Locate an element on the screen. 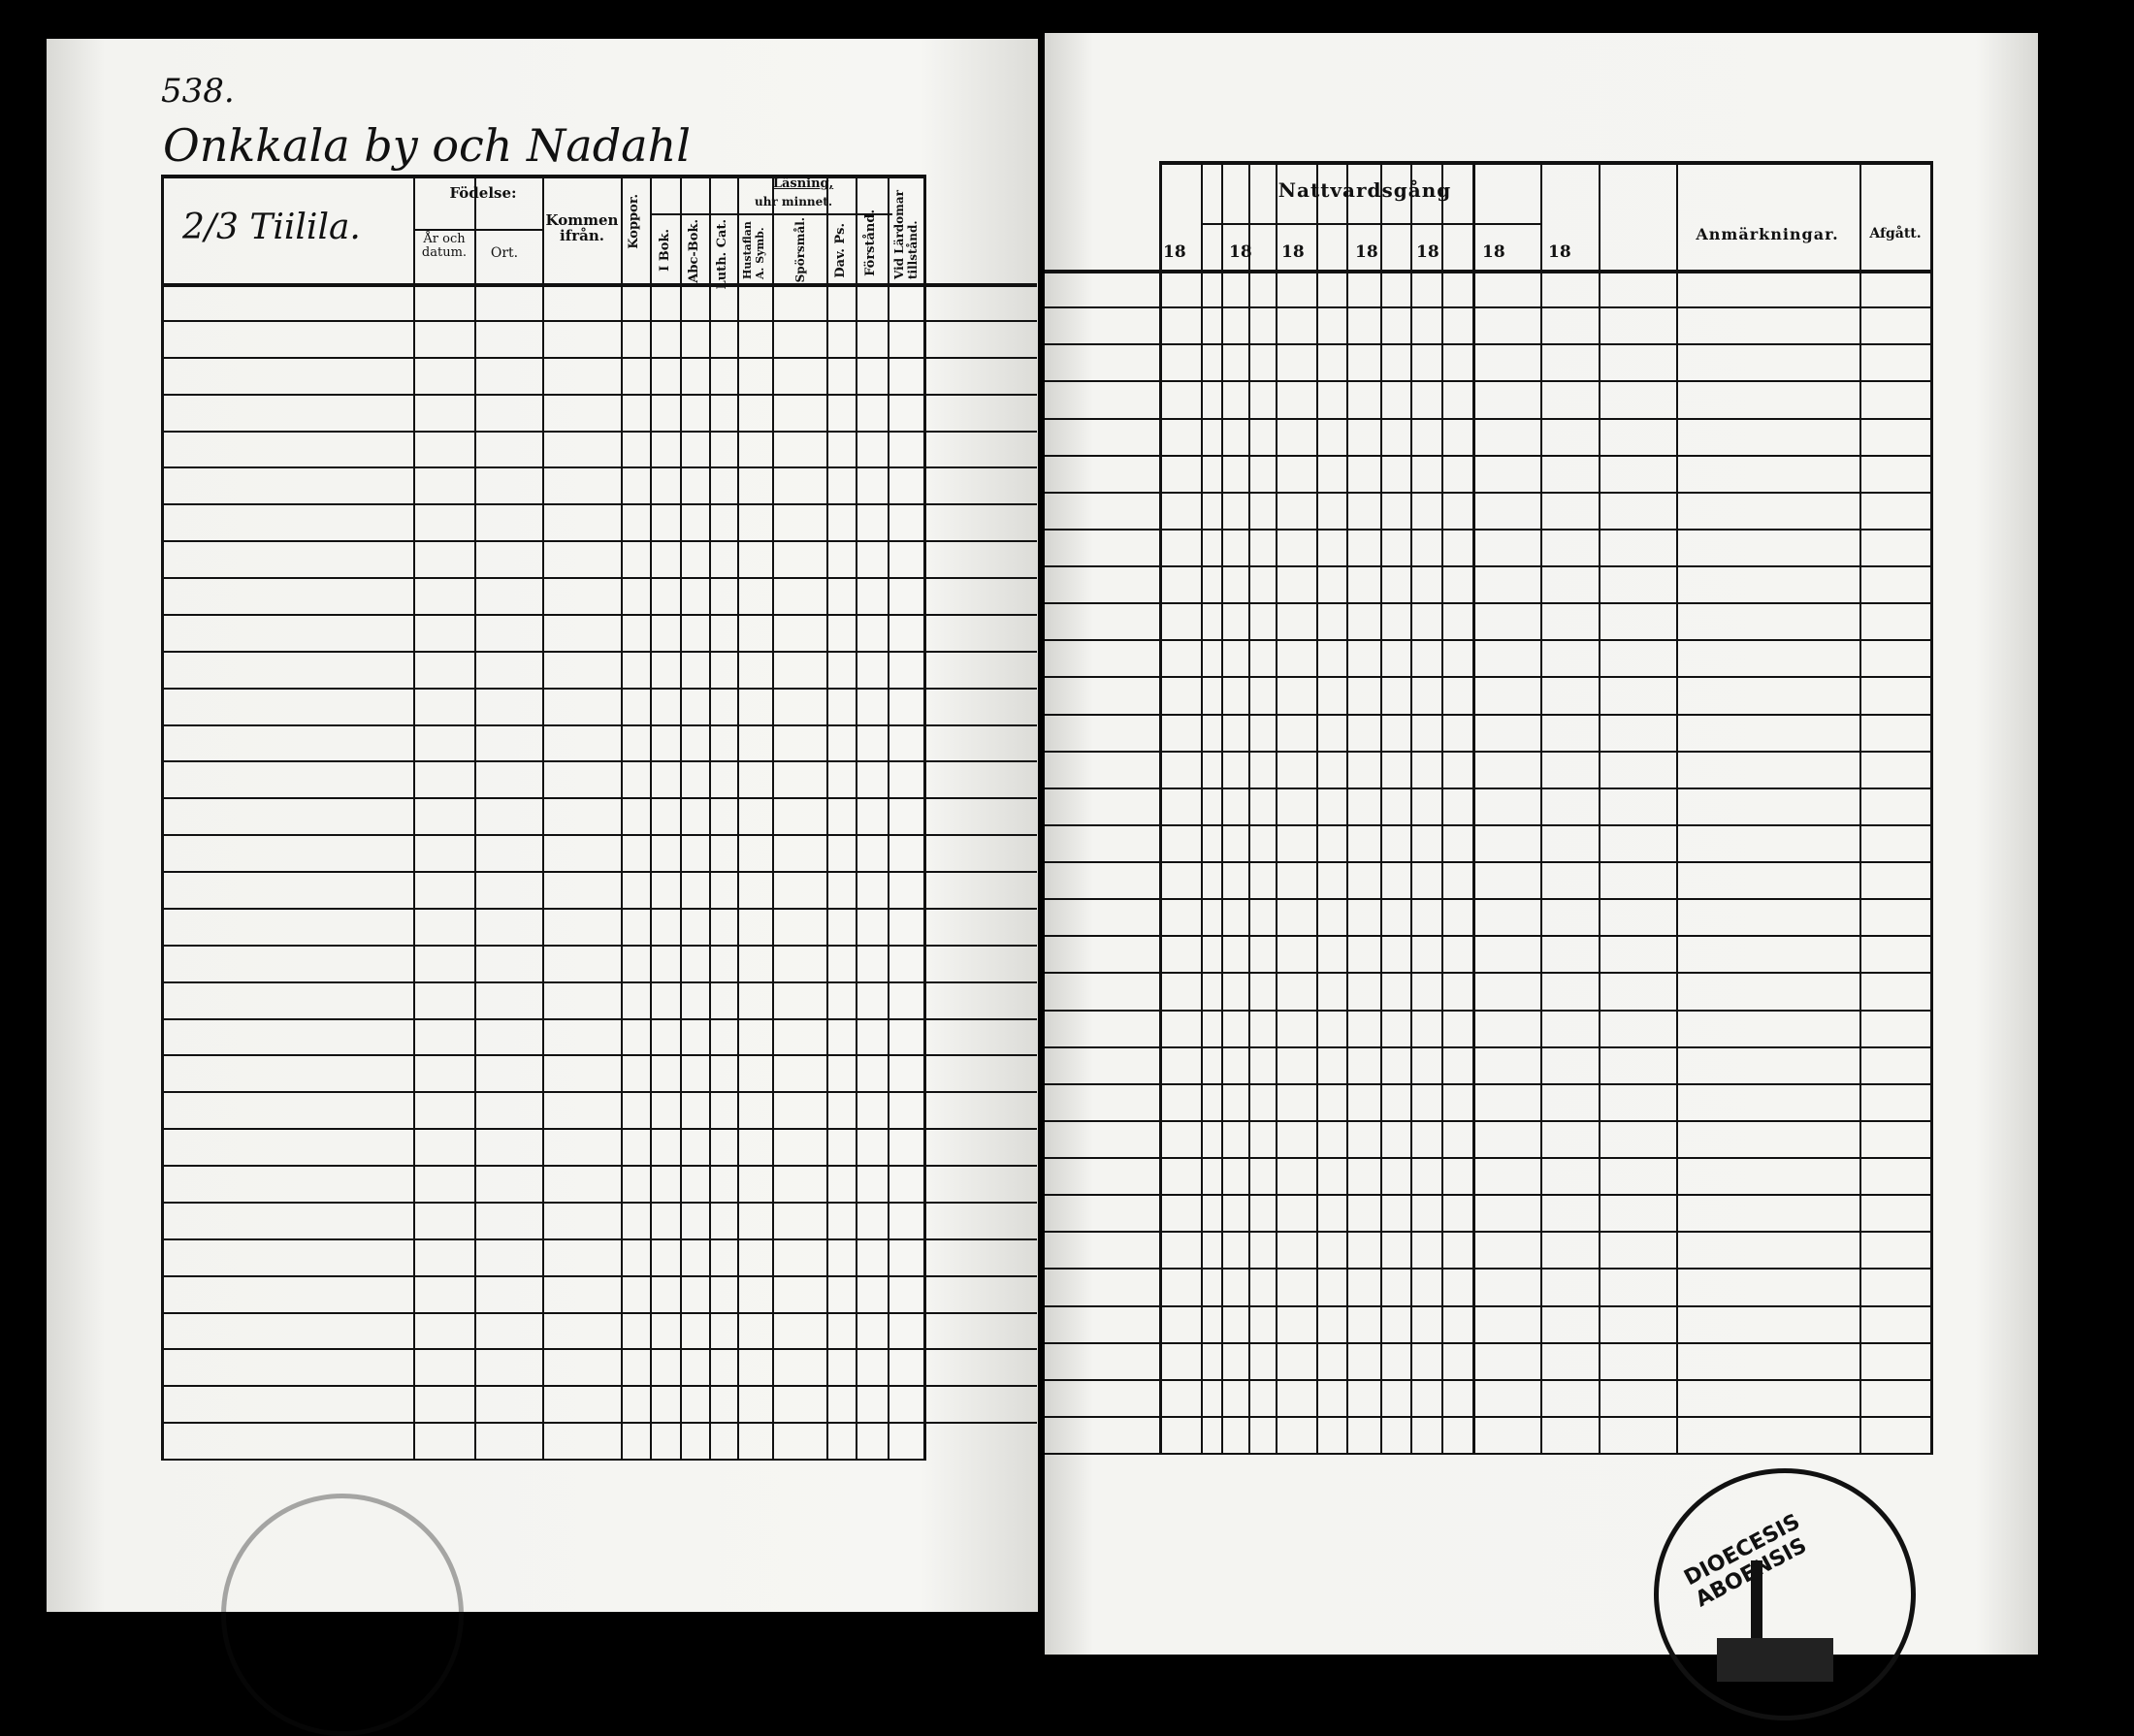 The image size is (2134, 1736). header-afgatt: Afgått. is located at coordinates (1895, 233).